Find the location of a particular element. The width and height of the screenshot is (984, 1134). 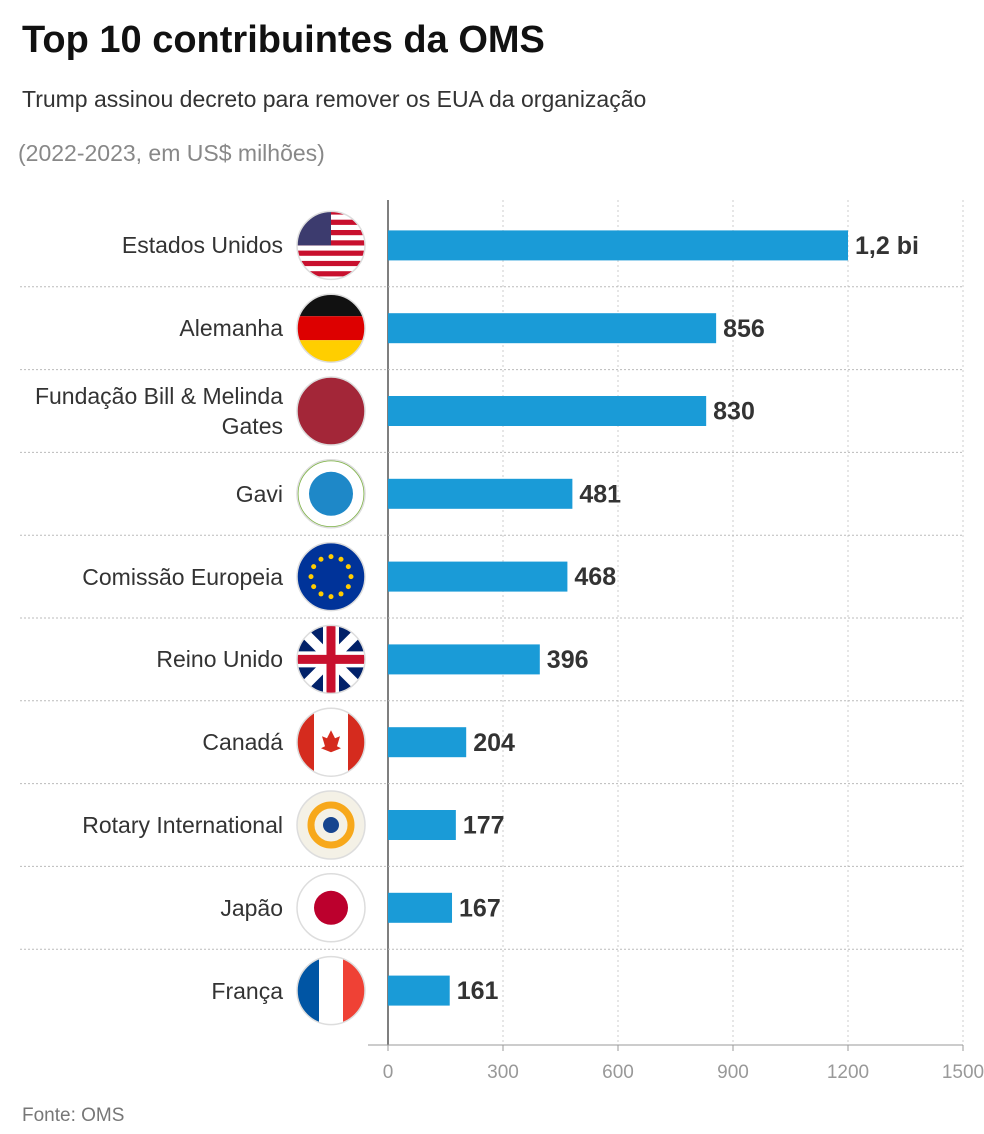

value-label: 177 is located at coordinates (484, 826).